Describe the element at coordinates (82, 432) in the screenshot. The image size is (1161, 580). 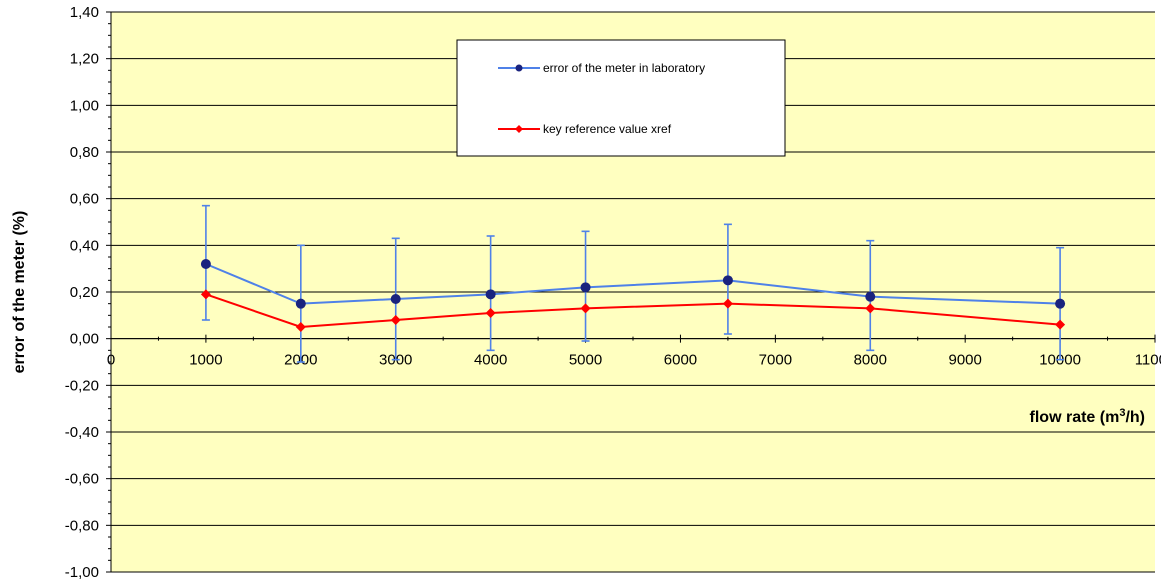
I see `y-tick-label: -0,40` at that location.